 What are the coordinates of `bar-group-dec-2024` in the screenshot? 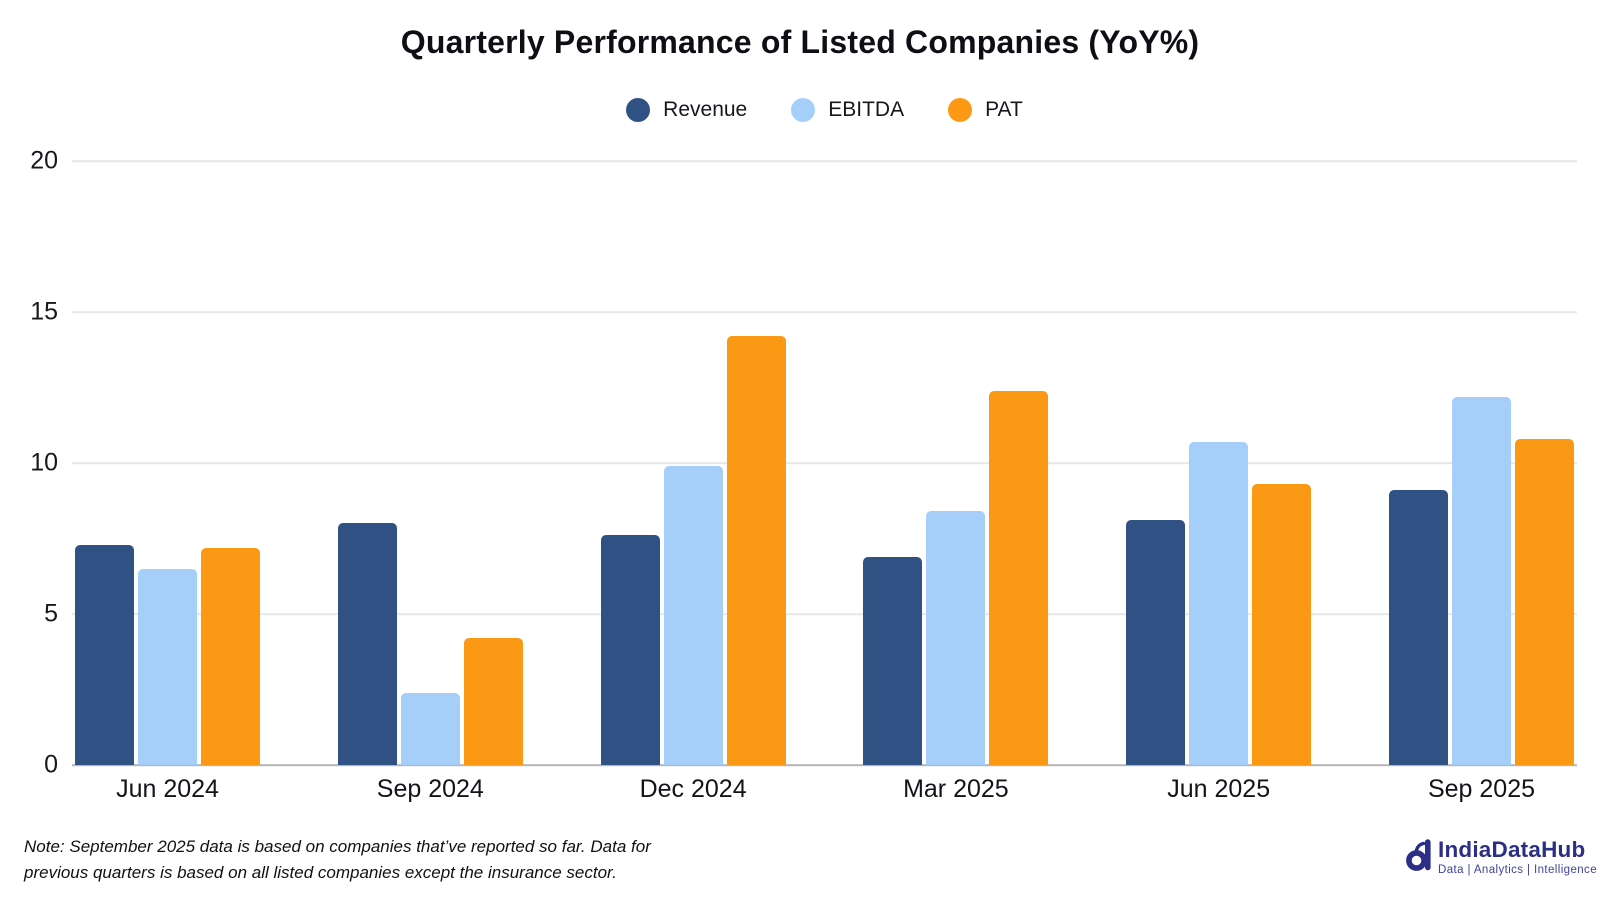 It's located at (693, 463).